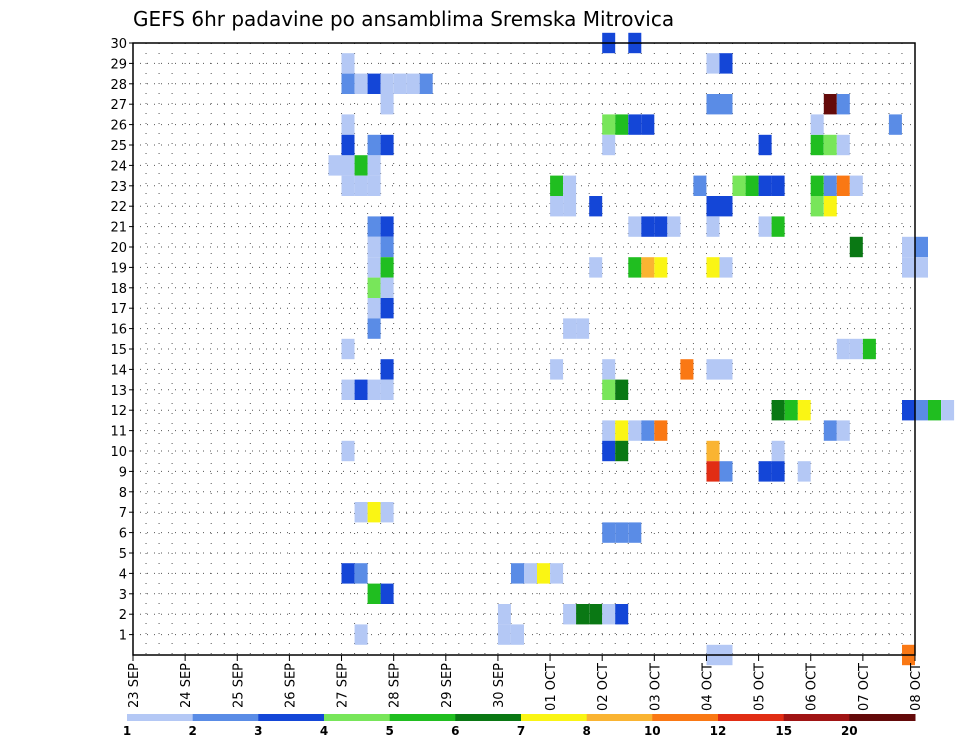  I want to click on colorbar: 1 2 3 4 5 6 7 8 10 12 15 20, so click(519, 726).